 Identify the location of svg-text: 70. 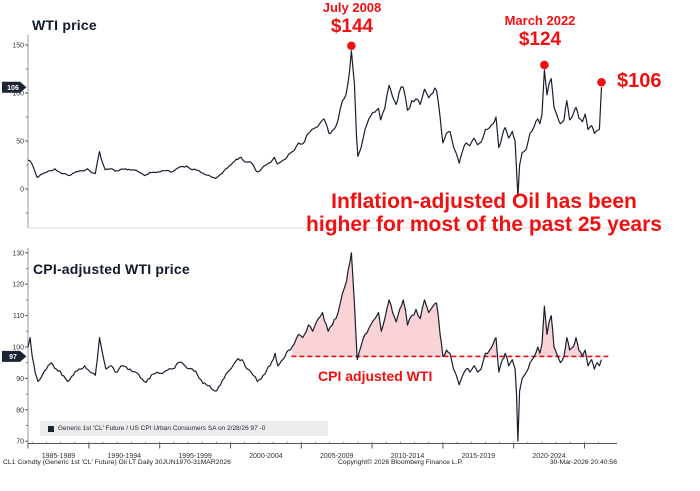
(20, 442).